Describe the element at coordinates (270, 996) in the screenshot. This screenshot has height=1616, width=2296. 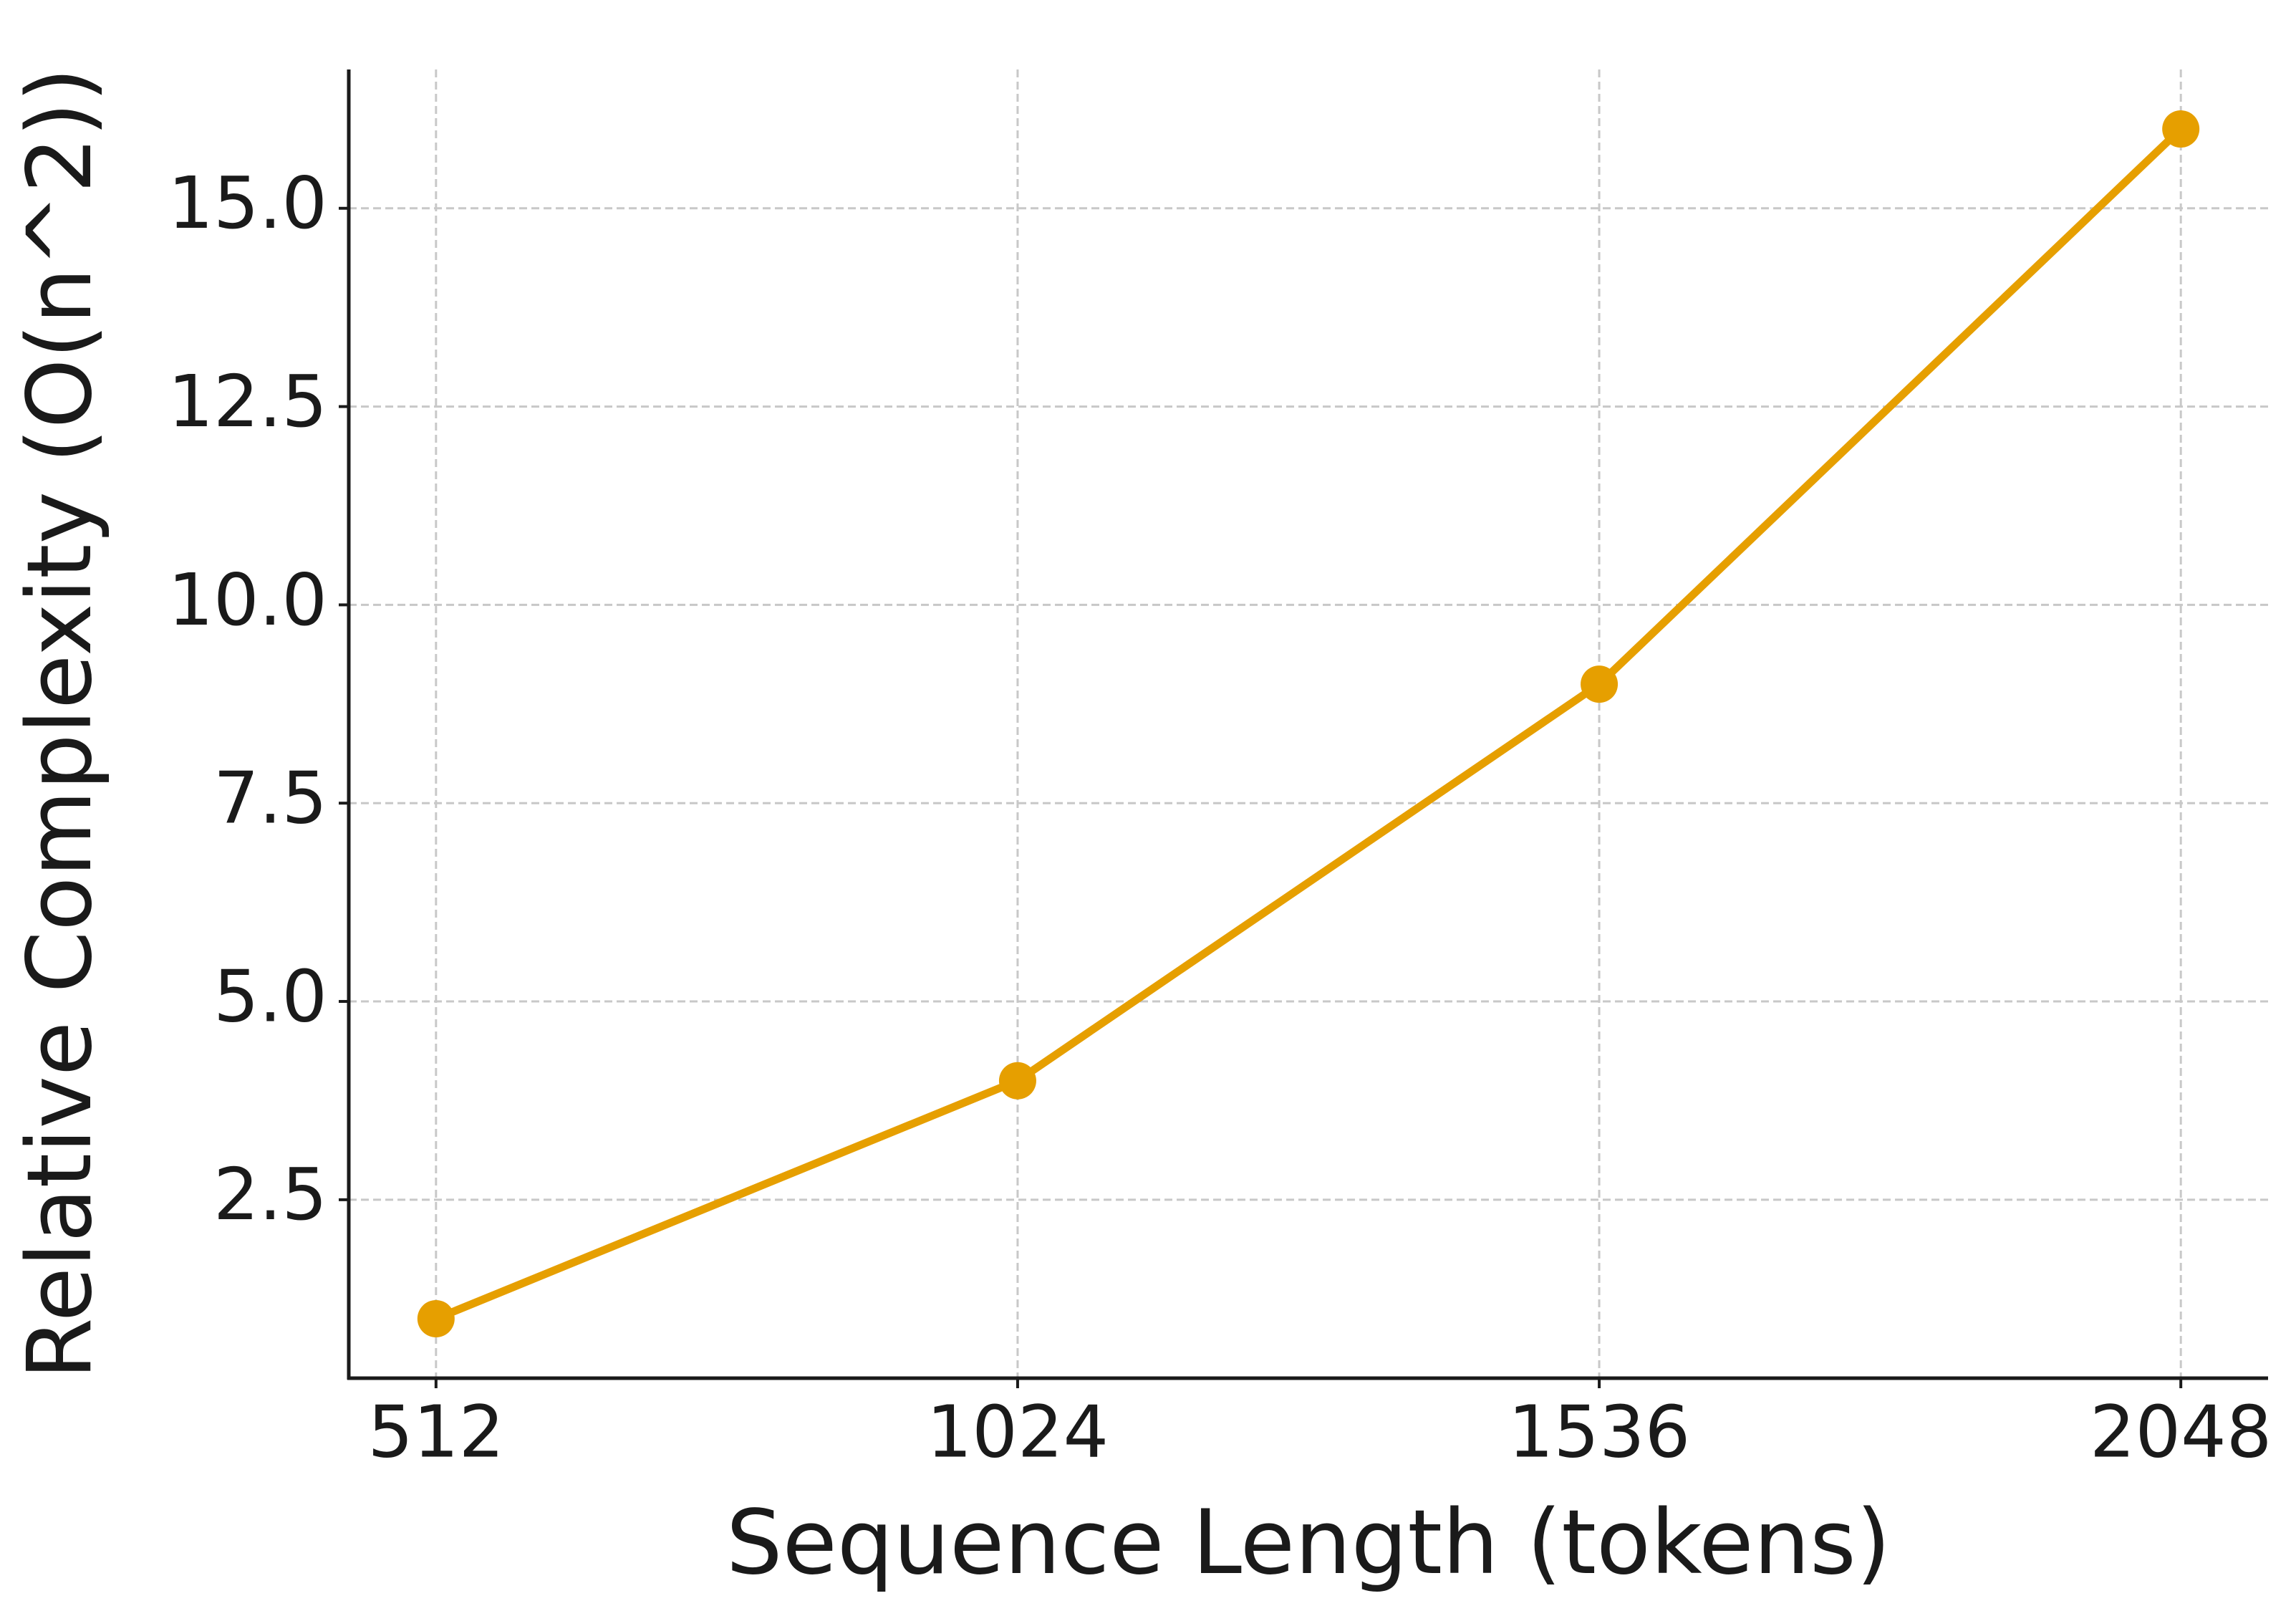
I see `y-tick-label: 5.0` at that location.